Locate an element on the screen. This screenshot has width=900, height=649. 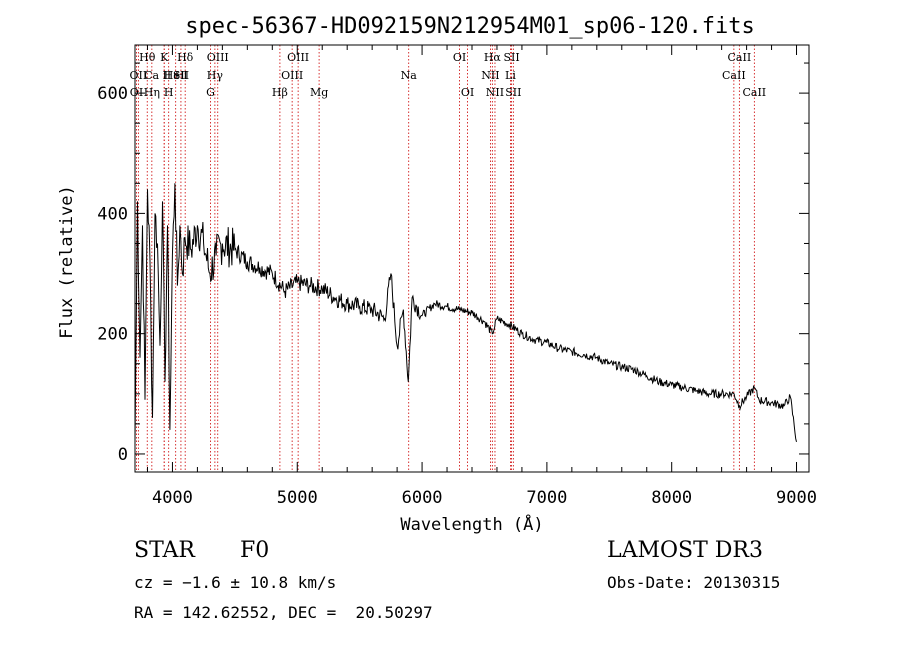
line-marker-label: Hβ is located at coordinates (280, 92).